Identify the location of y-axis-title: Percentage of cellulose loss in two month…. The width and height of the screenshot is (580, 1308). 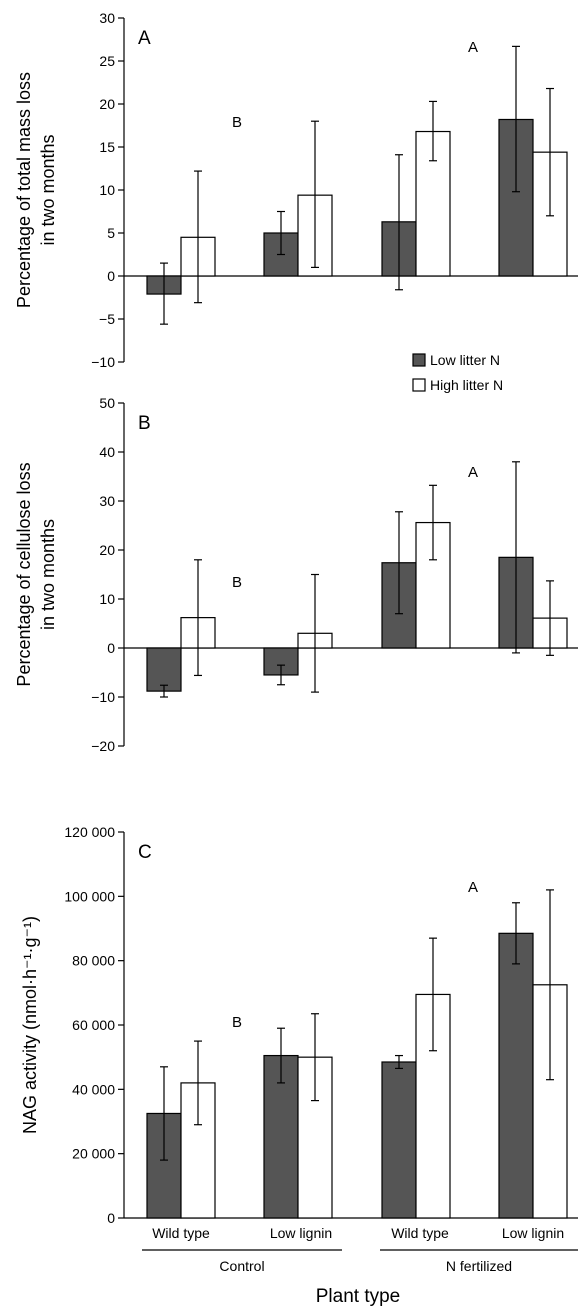
(36, 574).